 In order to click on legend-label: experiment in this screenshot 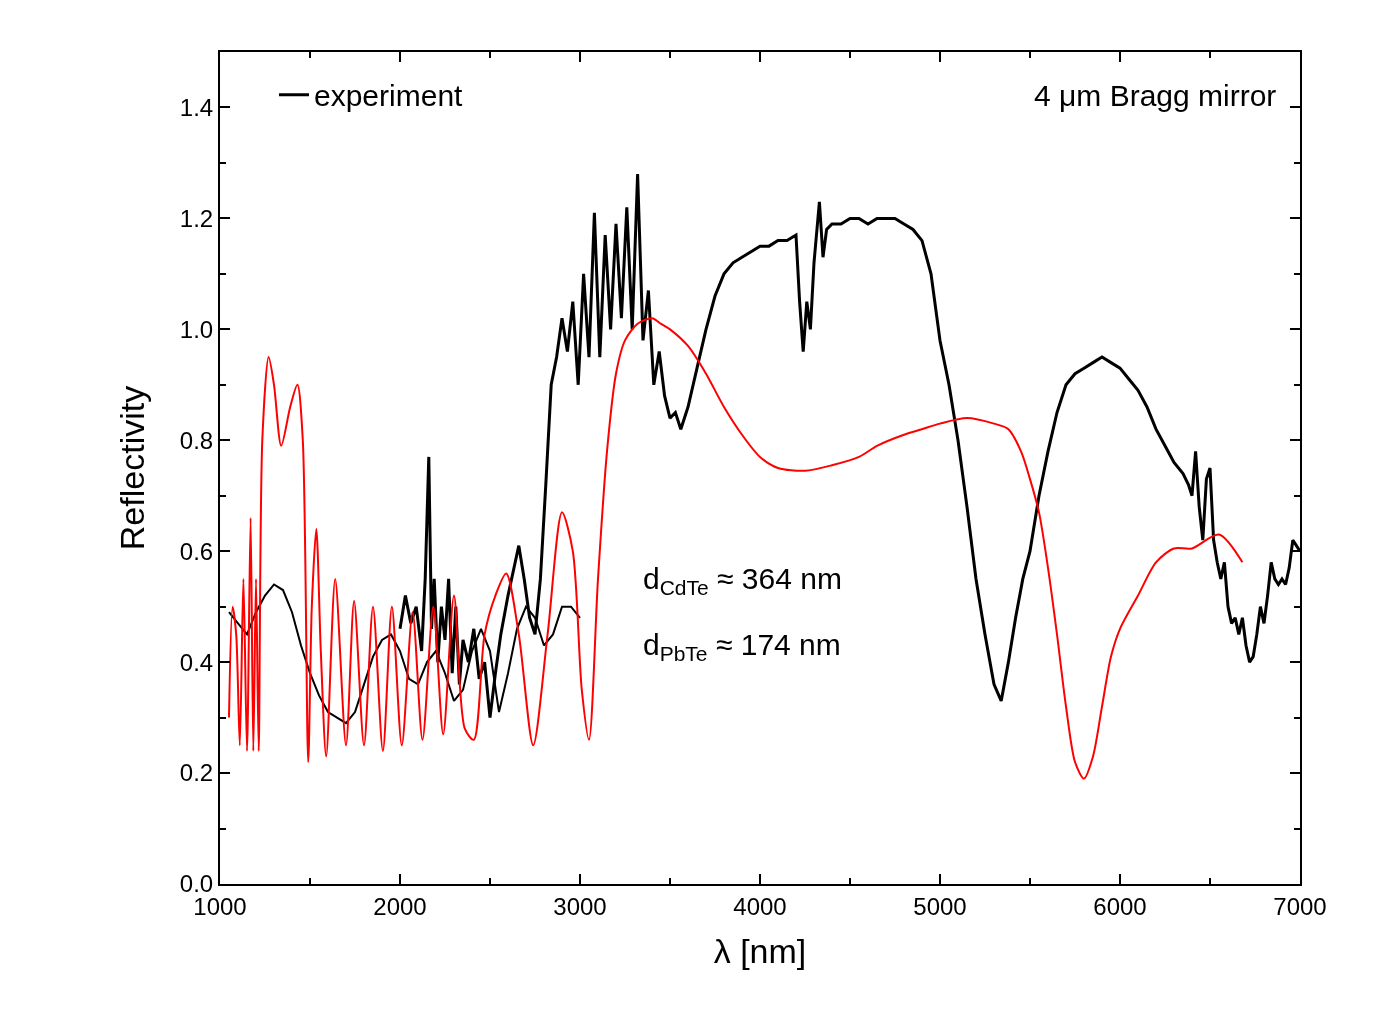, I will do `click(389, 96)`.